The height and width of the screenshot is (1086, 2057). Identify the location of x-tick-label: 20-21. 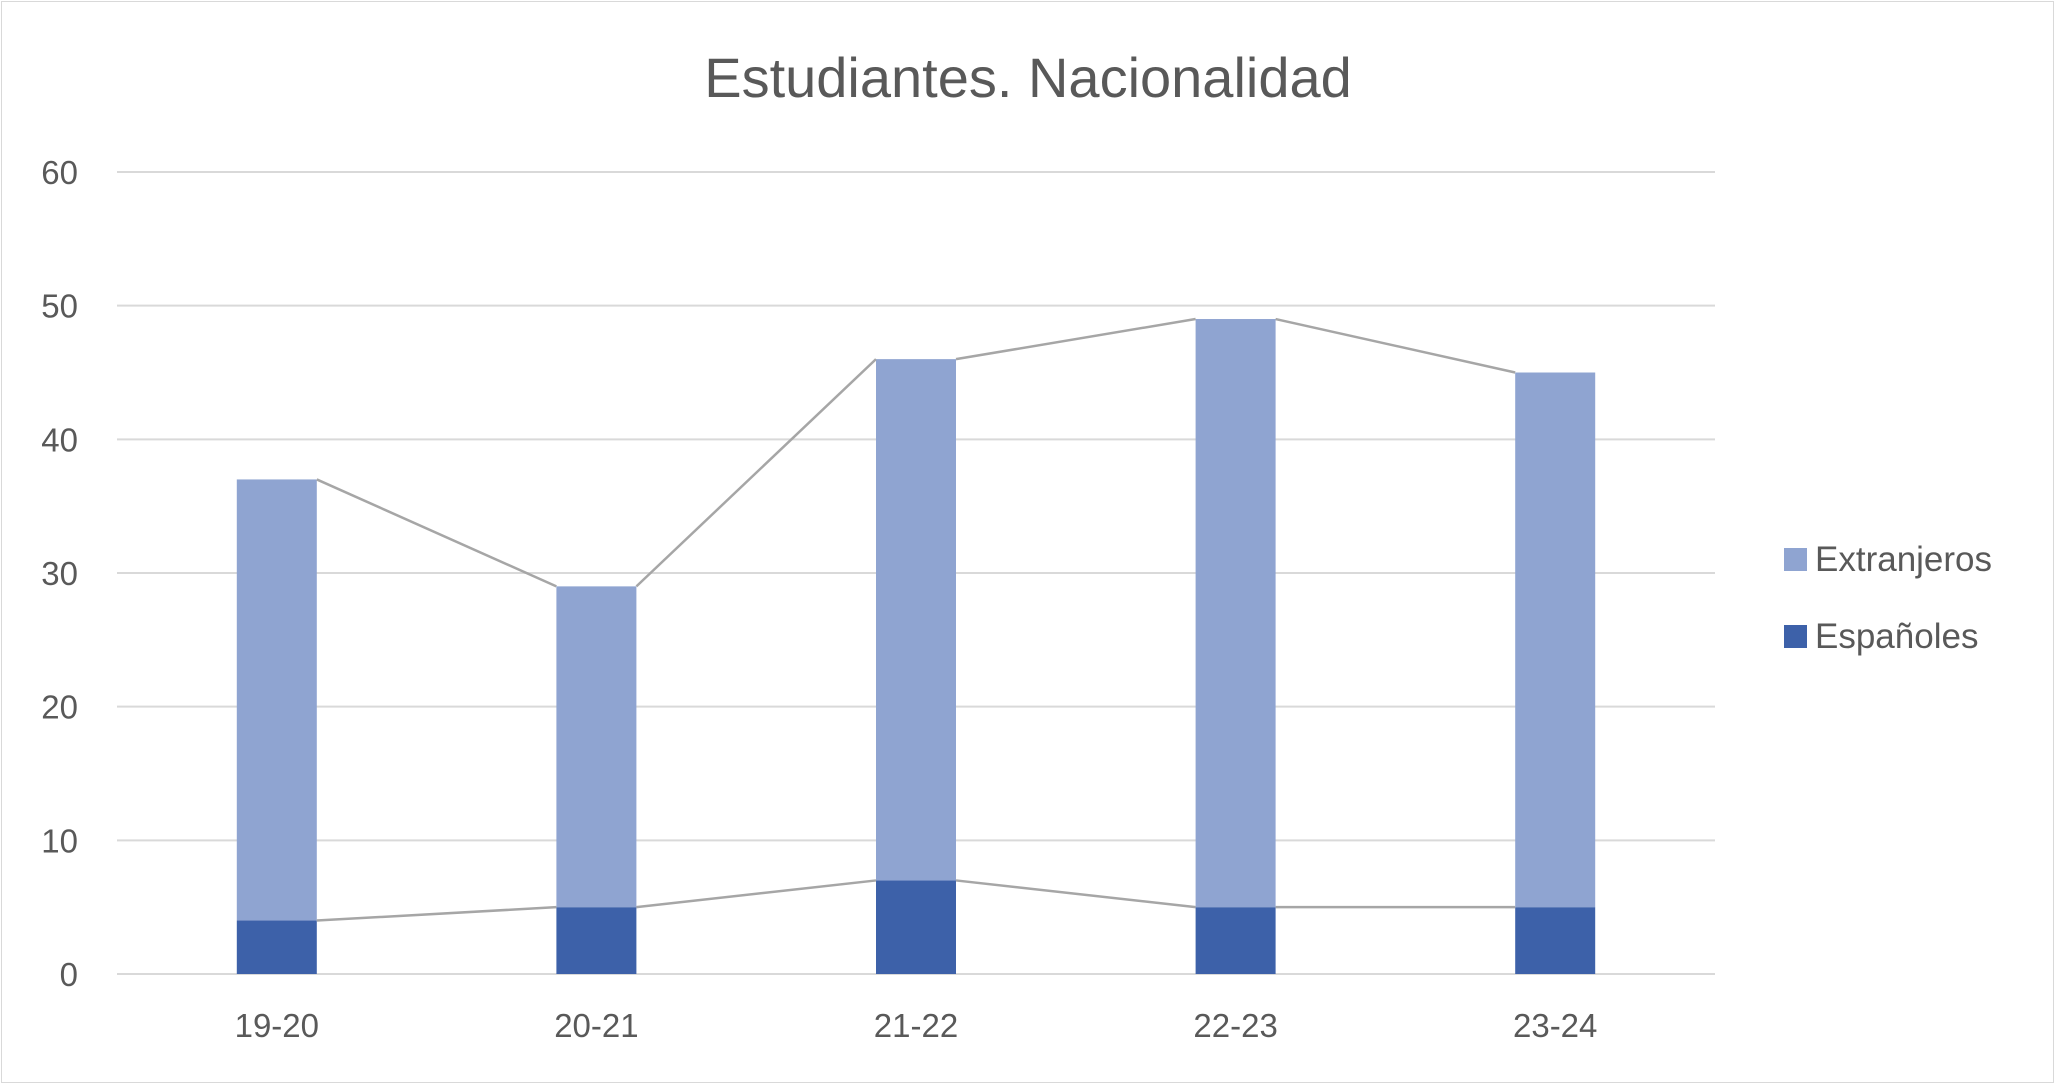
(596, 1025).